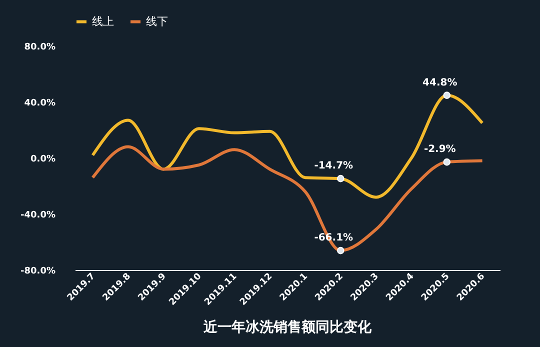  Describe the element at coordinates (38, 215) in the screenshot. I see `y-tick-label: -40.0%` at that location.